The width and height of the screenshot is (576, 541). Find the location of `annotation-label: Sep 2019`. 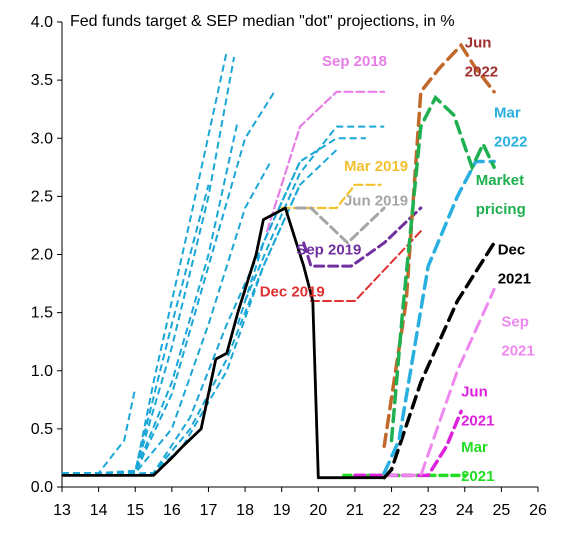

annotation-label: Sep 2019 is located at coordinates (328, 250).